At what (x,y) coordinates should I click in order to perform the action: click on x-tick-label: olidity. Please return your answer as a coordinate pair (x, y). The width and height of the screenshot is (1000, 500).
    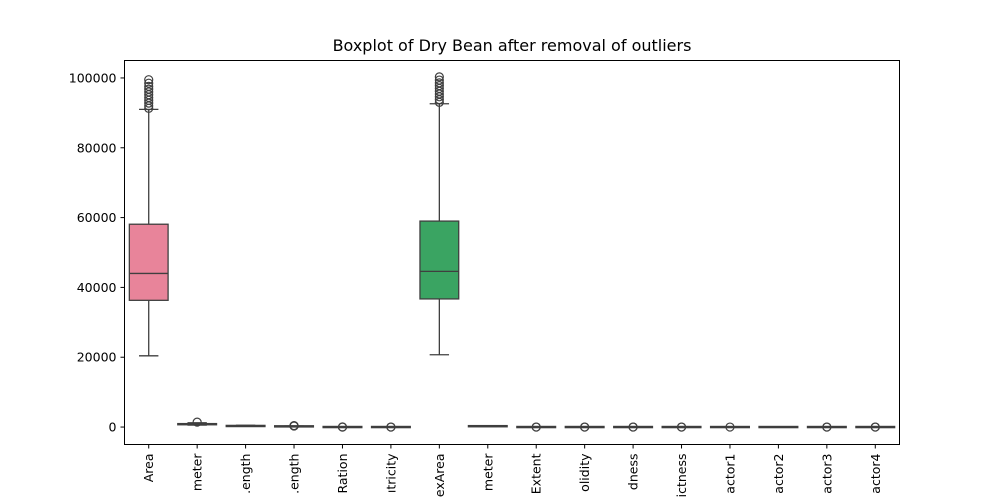
    Looking at the image, I should click on (584, 472).